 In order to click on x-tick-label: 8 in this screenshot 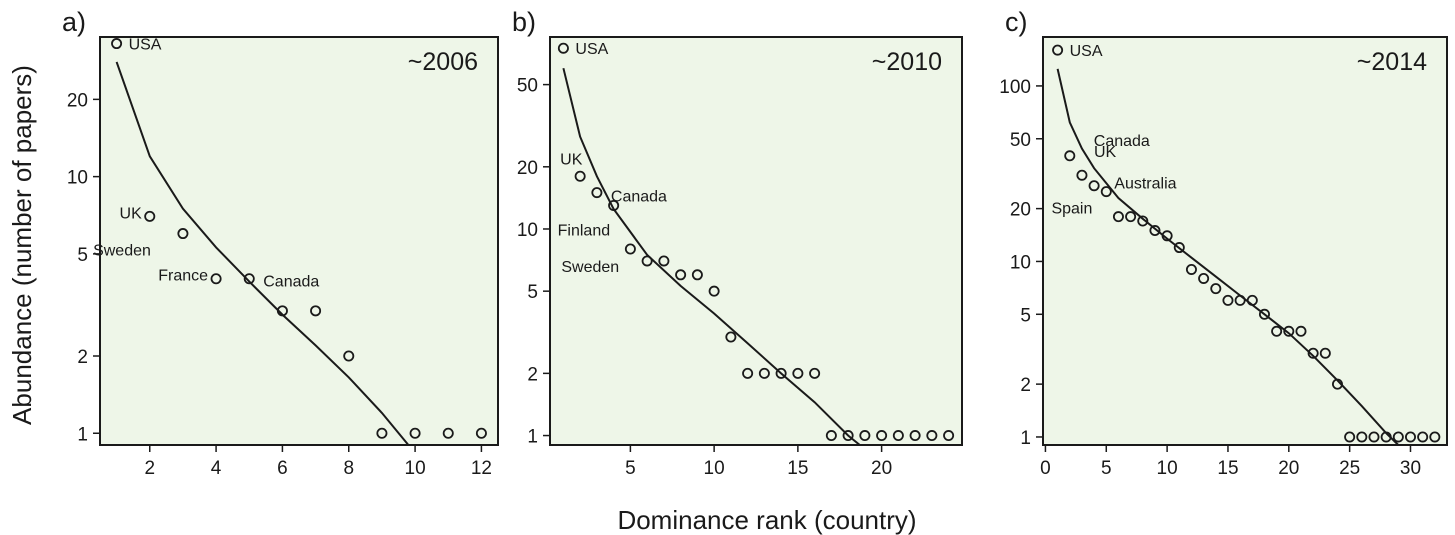, I will do `click(348, 468)`.